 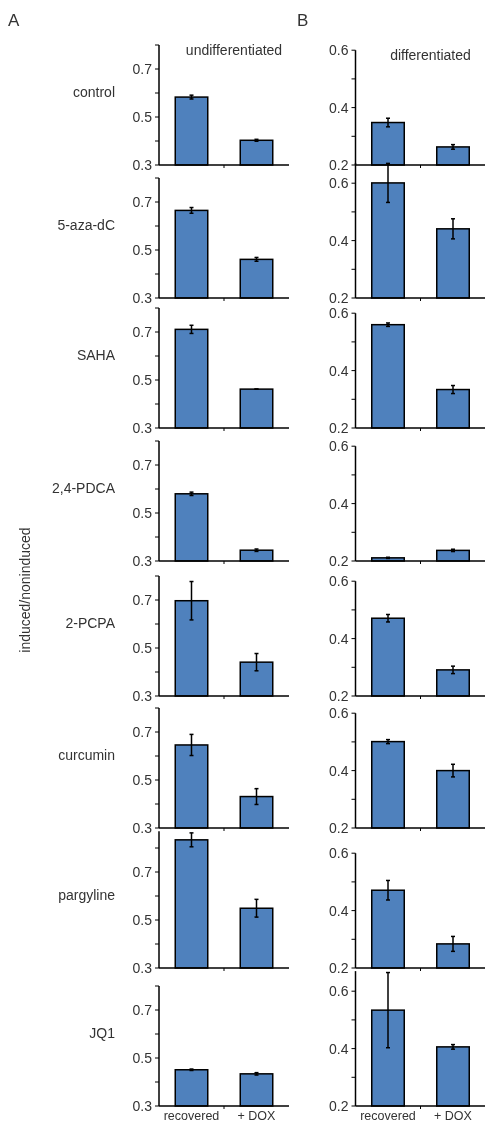 What do you see at coordinates (303, 20) in the screenshot?
I see `text: B` at bounding box center [303, 20].